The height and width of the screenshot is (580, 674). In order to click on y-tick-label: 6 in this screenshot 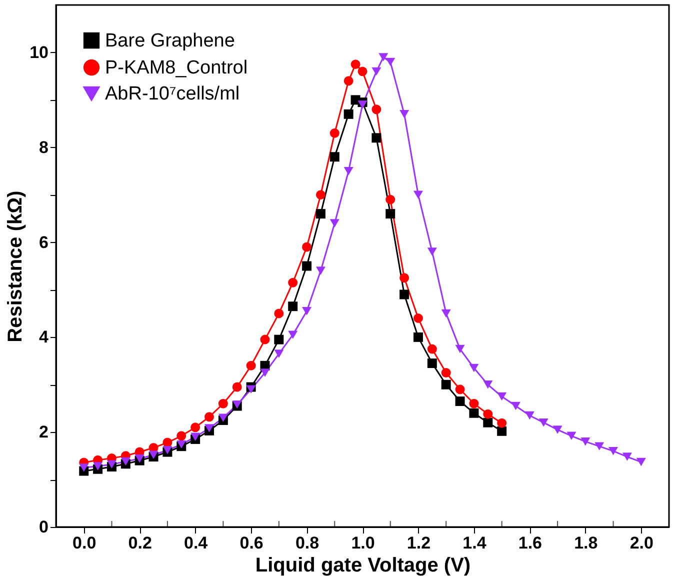, I will do `click(43, 242)`.